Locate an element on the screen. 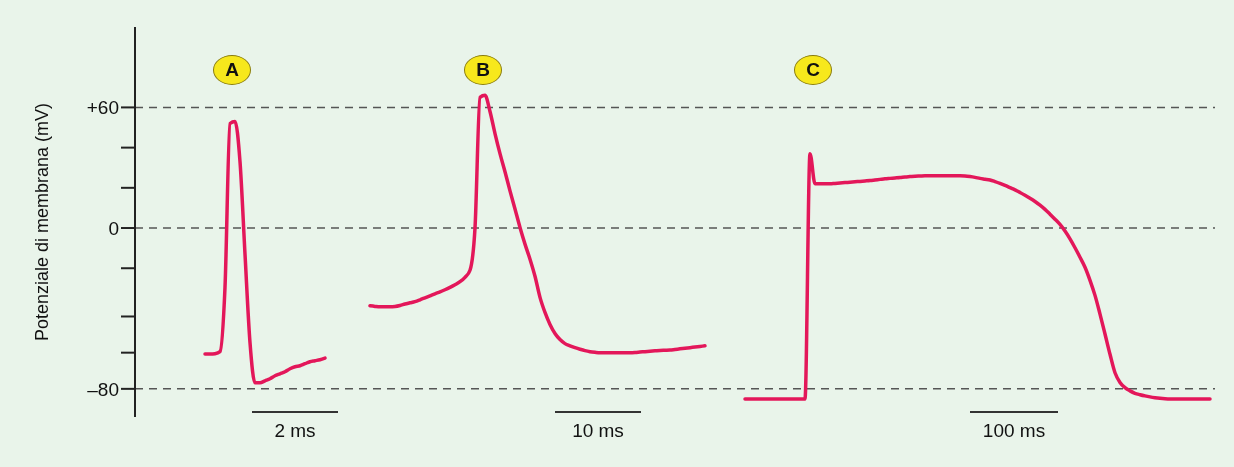  circle-badge: C is located at coordinates (813, 70).